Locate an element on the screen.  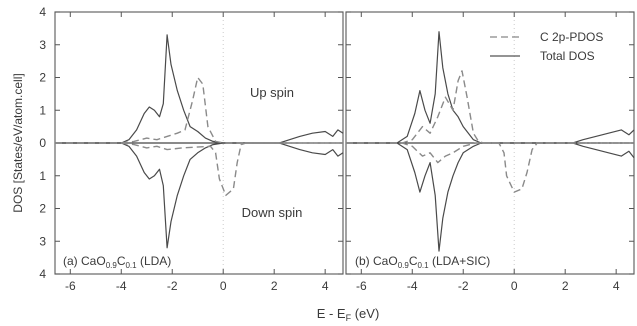
panel-a-xtick-label: -6 is located at coordinates (70, 286).